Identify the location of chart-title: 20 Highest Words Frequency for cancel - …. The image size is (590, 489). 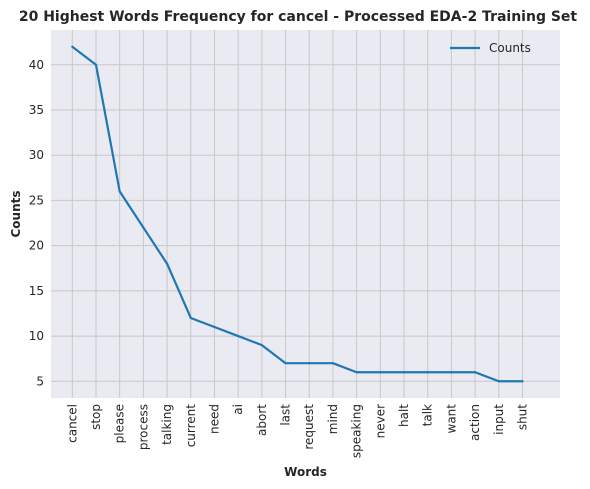
(298, 17).